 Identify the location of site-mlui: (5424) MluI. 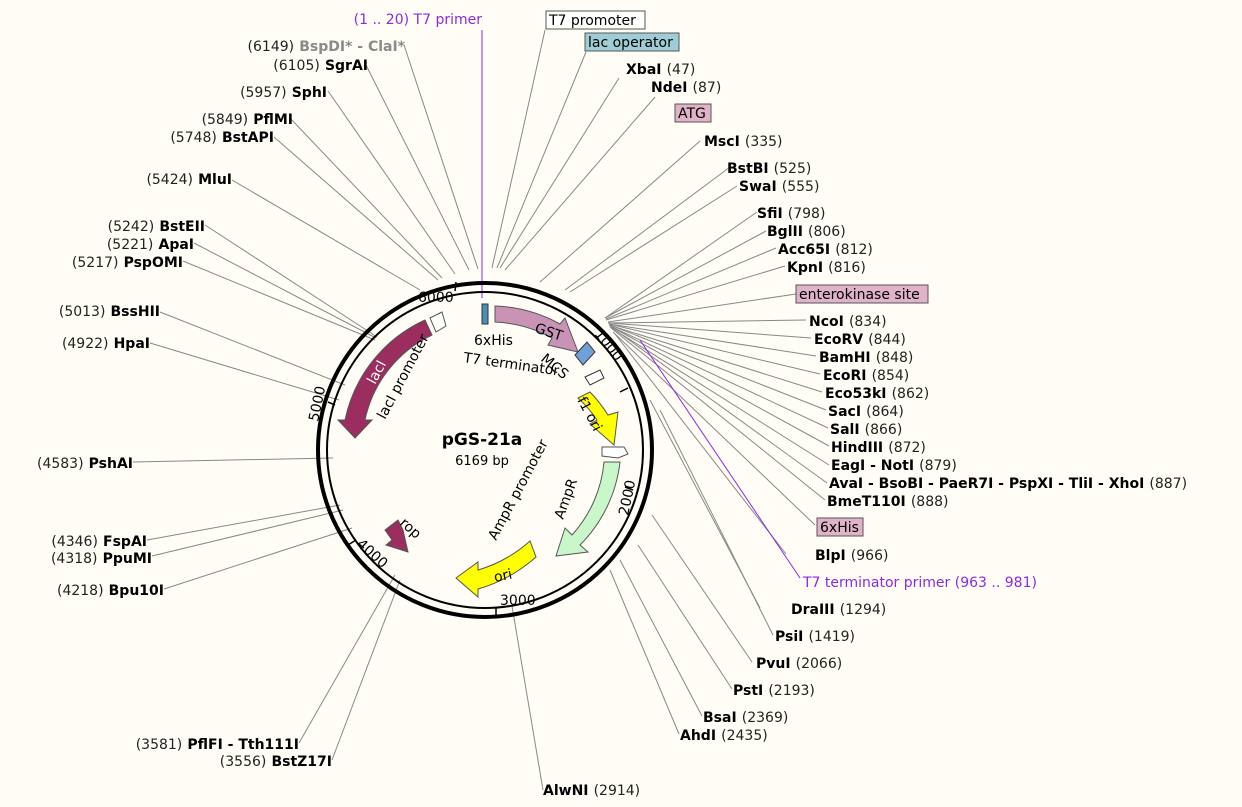
(189, 178).